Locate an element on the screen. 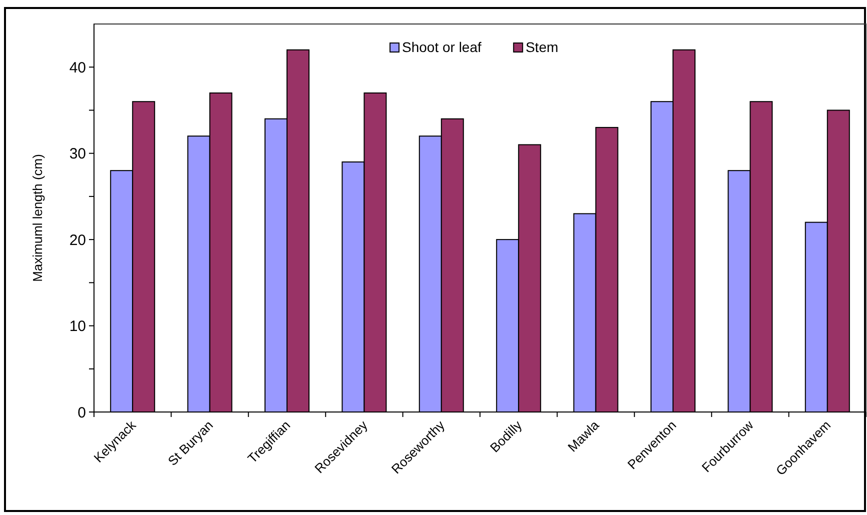 Image resolution: width=867 pixels, height=515 pixels. y-tick-label: 30 is located at coordinates (77, 154).